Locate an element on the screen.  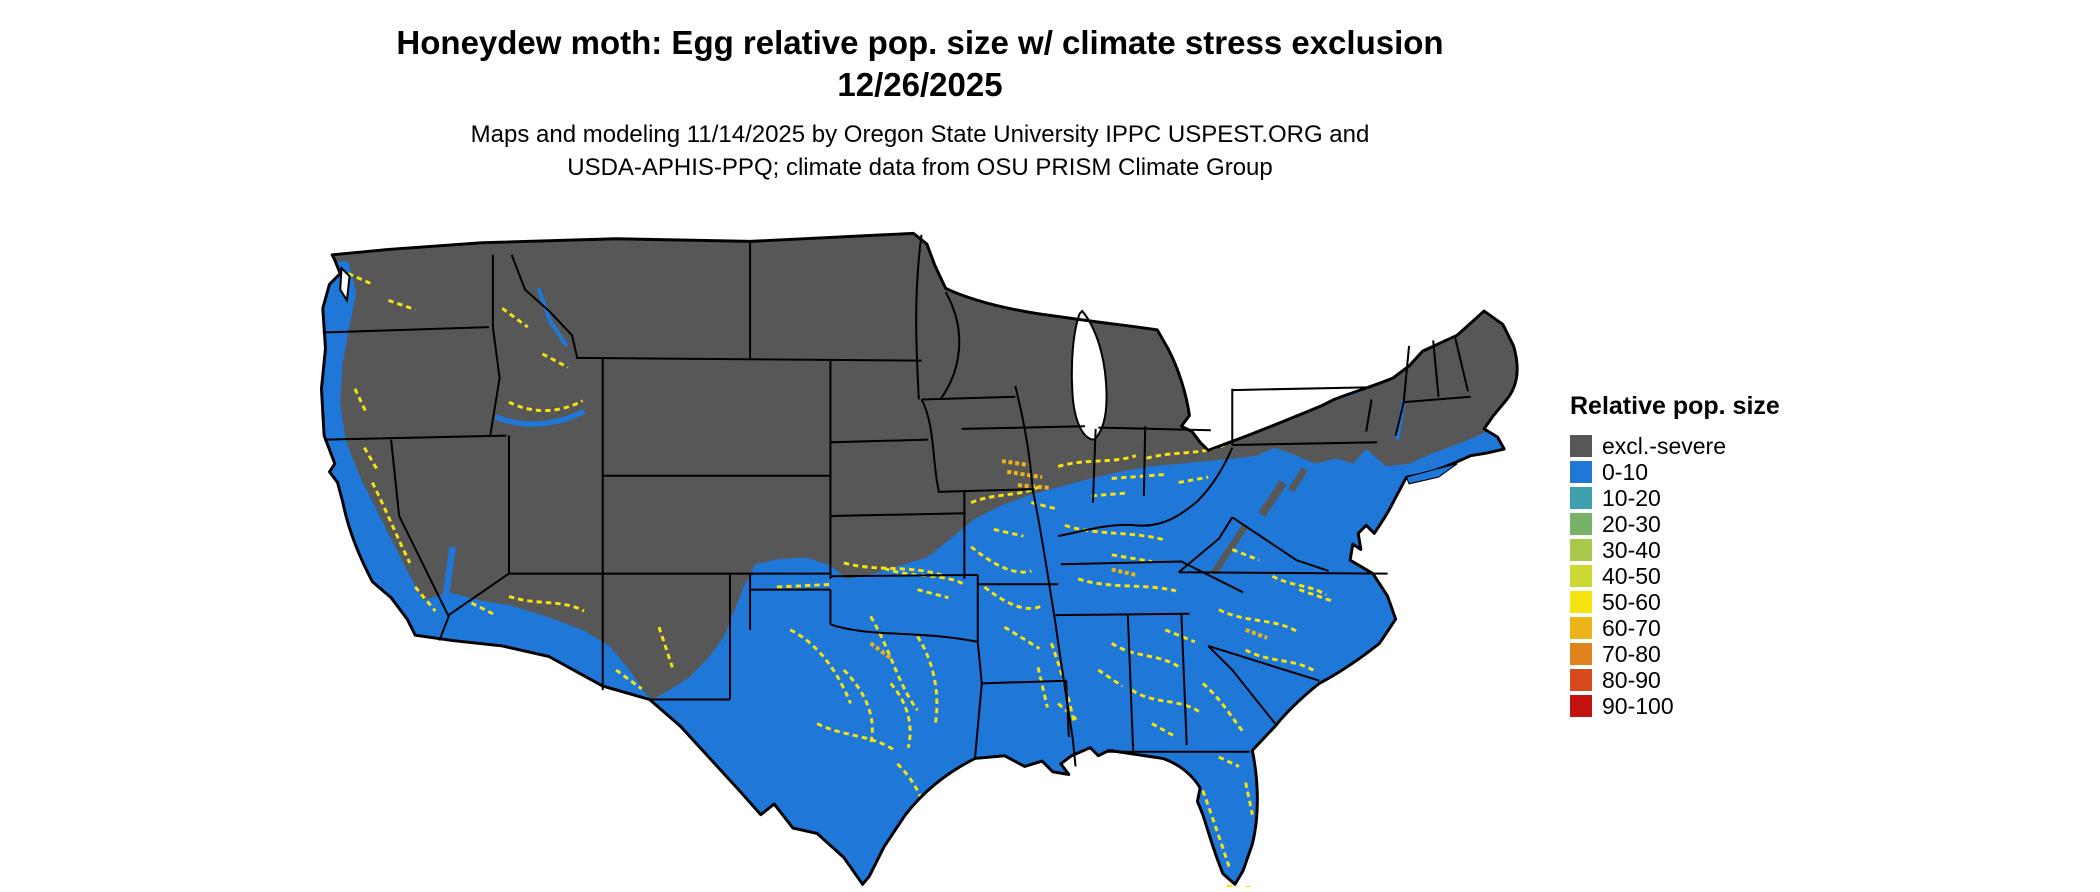
legend-item-label: 60-70 is located at coordinates (1631, 628).